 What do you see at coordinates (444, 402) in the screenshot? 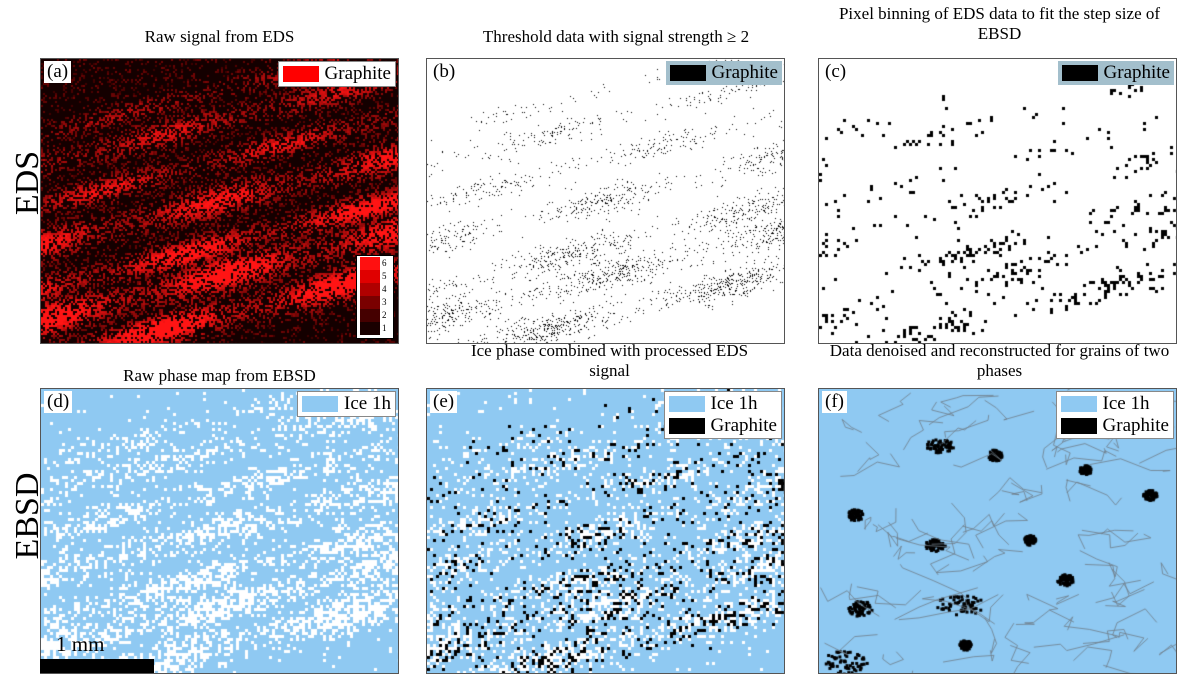
I see `panel-e-letter: (e)` at bounding box center [444, 402].